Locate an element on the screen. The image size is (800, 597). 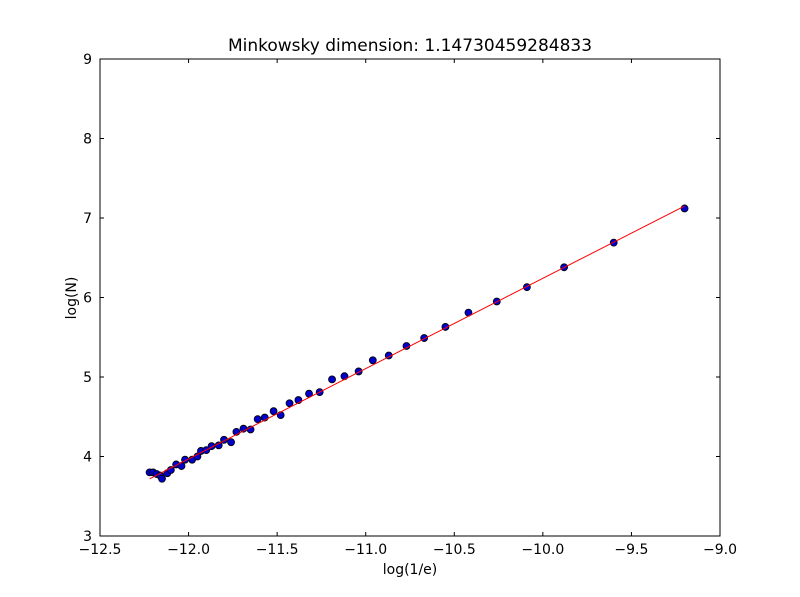
x-tick-label: −11.0 is located at coordinates (365, 550).